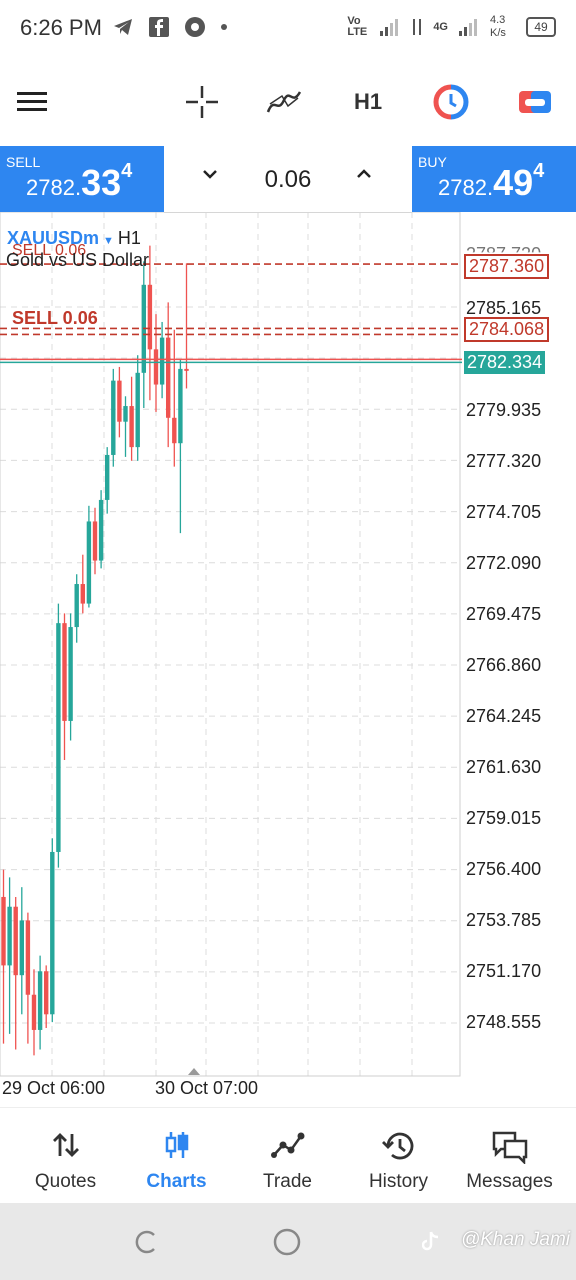 Image resolution: width=576 pixels, height=1280 pixels. What do you see at coordinates (504, 716) in the screenshot?
I see `price-label: 2764.245` at bounding box center [504, 716].